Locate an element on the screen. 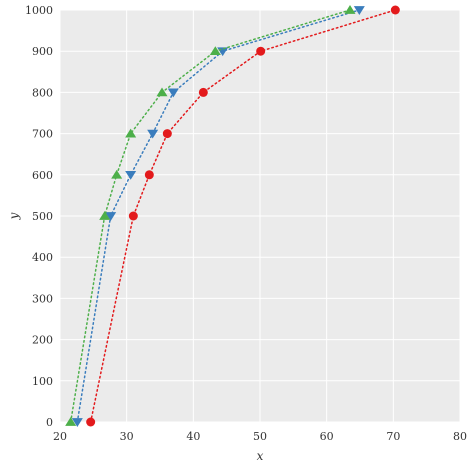 This screenshot has width=474, height=468. y-axis-label: y is located at coordinates (14, 216).